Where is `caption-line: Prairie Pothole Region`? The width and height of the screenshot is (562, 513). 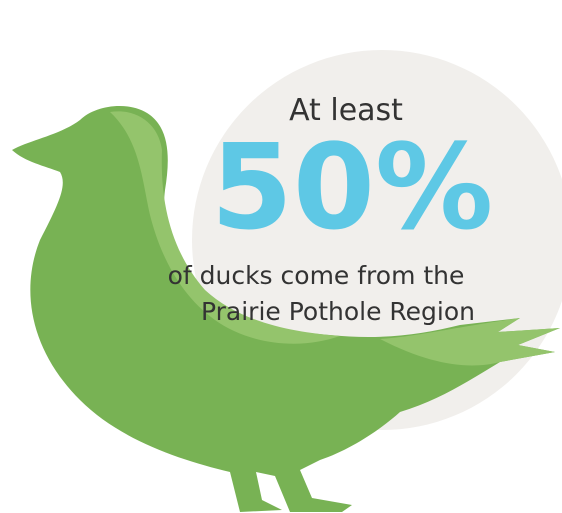
caption-line: Prairie Pothole Region is located at coordinates (338, 311).